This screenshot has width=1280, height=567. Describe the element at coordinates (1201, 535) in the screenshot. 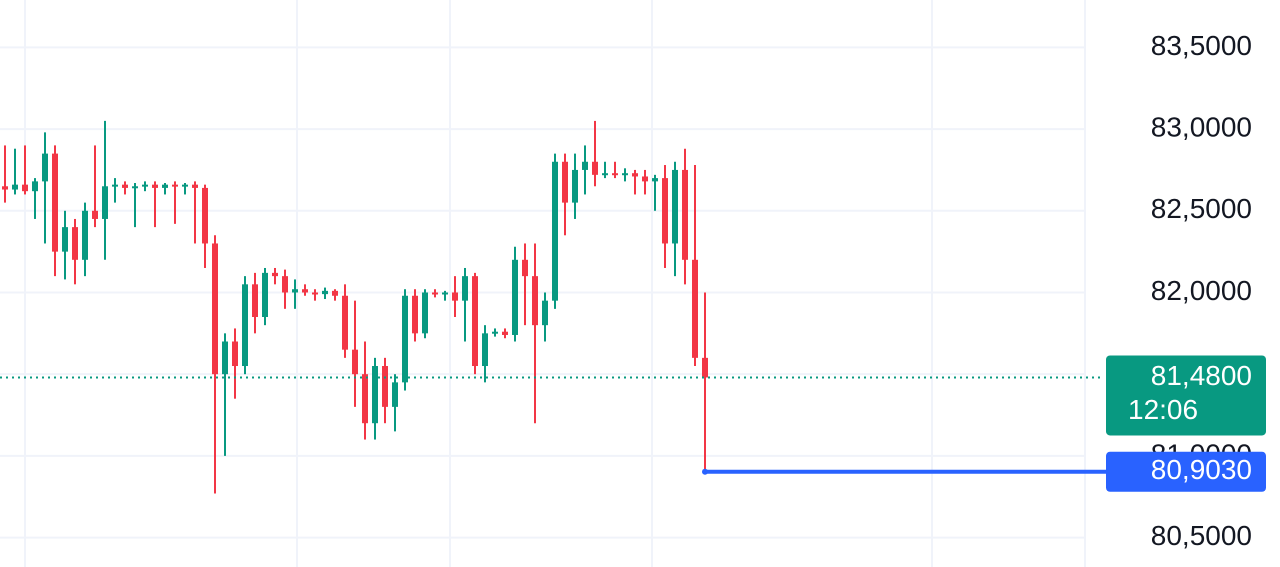

I see `y-tick-label: 80,5000` at that location.